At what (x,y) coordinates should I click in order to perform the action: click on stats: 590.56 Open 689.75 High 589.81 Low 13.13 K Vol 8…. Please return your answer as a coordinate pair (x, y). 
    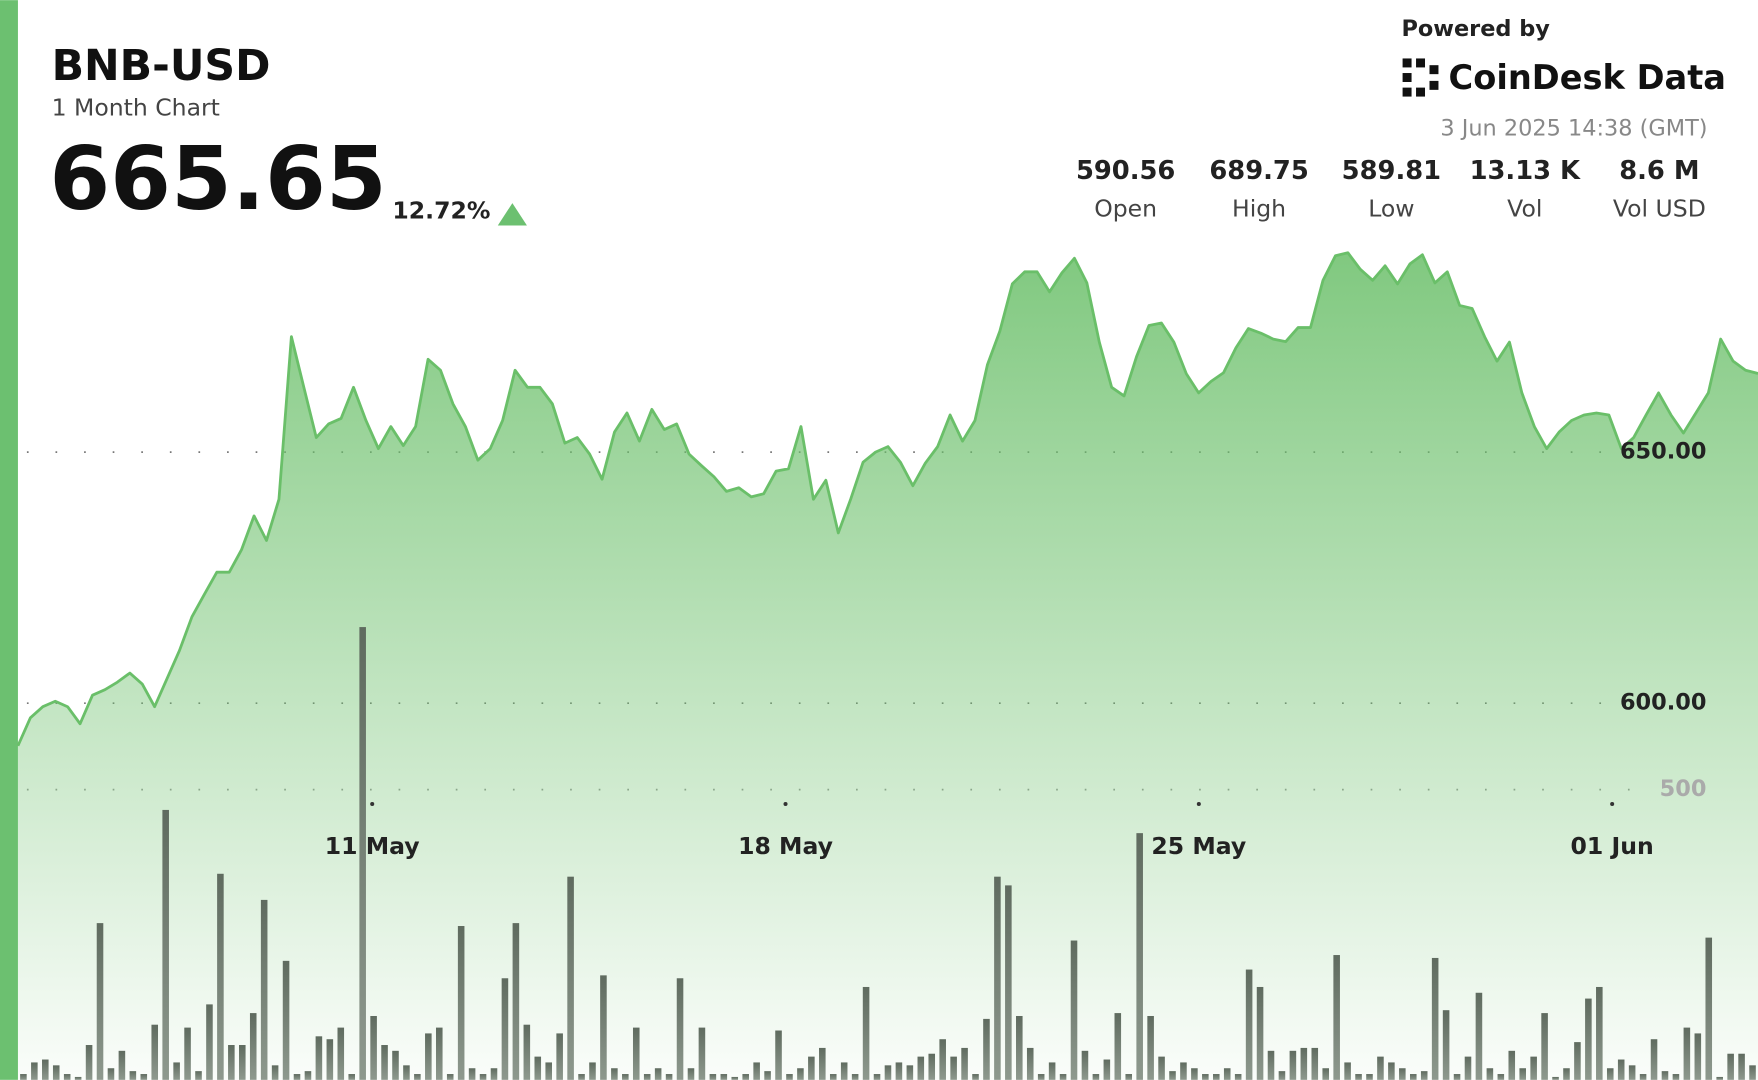
    Looking at the image, I should click on (1391, 189).